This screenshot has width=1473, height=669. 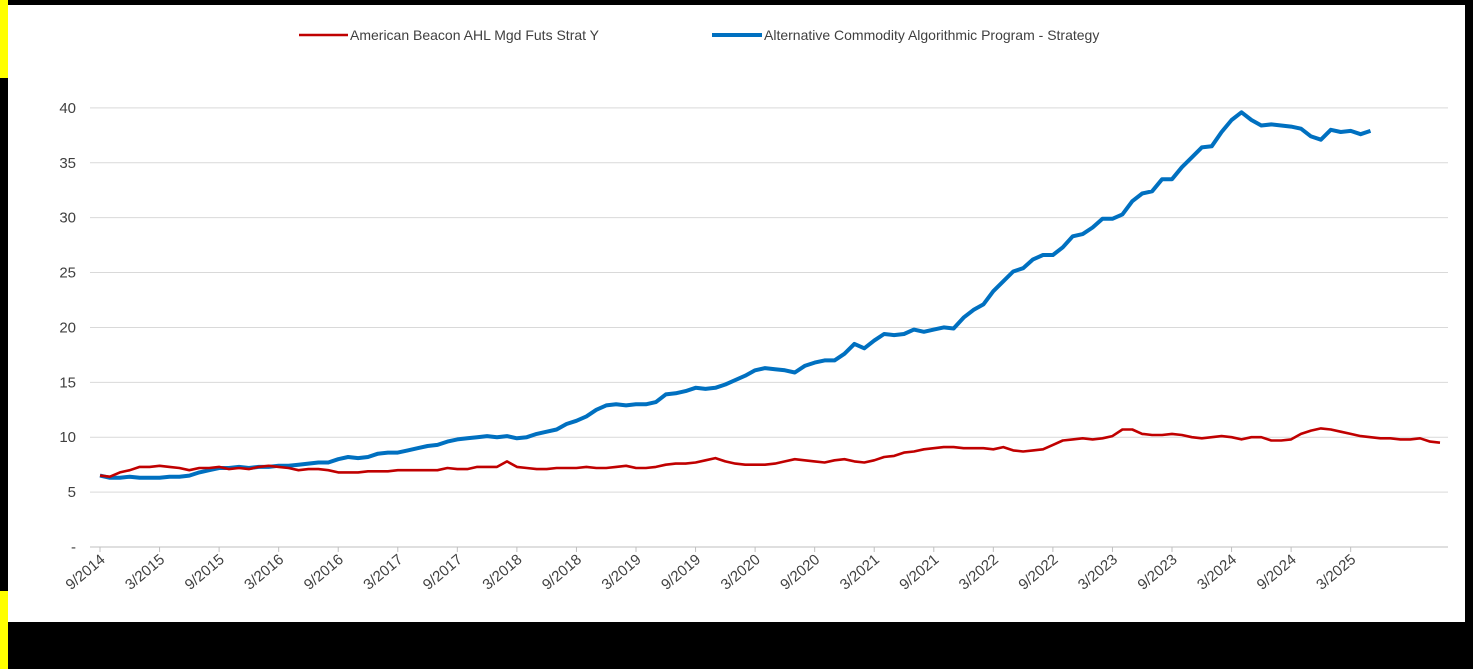 What do you see at coordinates (1336, 572) in the screenshot?
I see `x-tick-label: 3/2025` at bounding box center [1336, 572].